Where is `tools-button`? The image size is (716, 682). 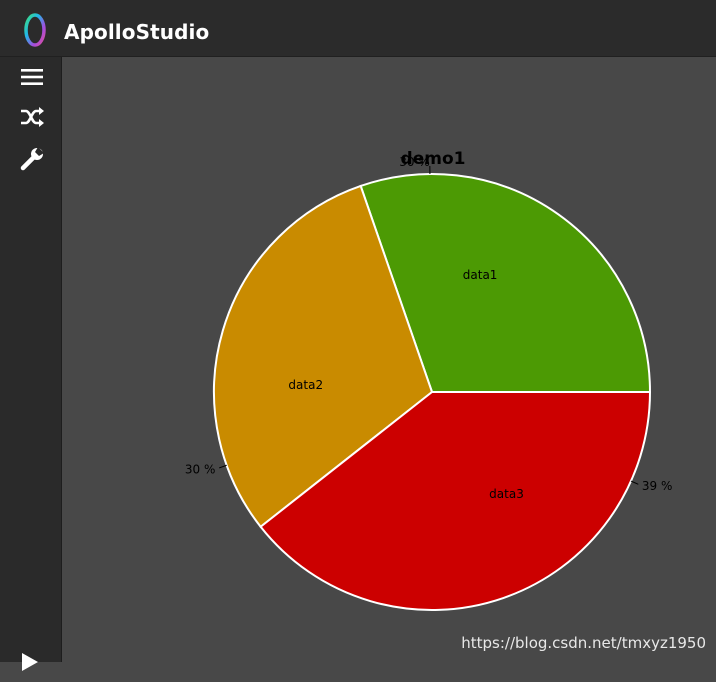 tools-button is located at coordinates (32, 159).